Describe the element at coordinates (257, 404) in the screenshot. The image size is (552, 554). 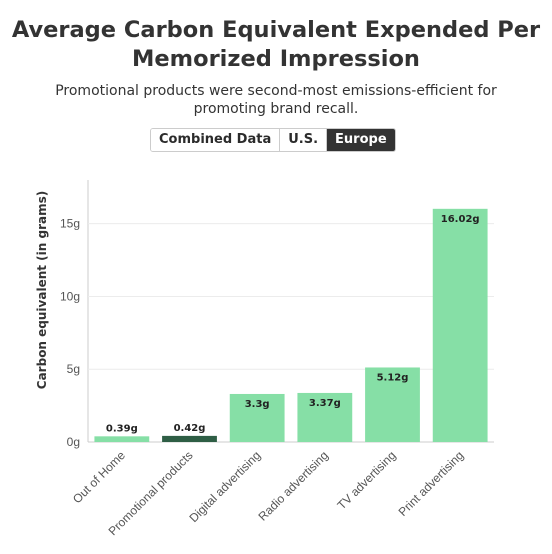
I see `data-label: 3.3g` at that location.